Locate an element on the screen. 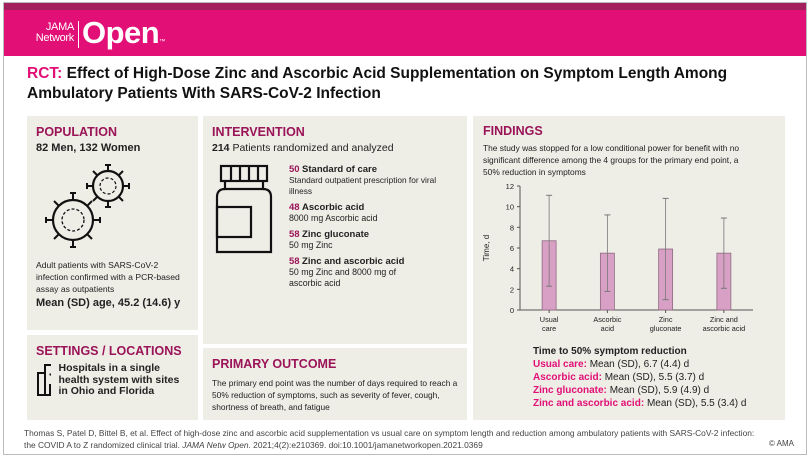 Image resolution: width=810 pixels, height=458 pixels. x-tick-label: gluconate is located at coordinates (666, 328).